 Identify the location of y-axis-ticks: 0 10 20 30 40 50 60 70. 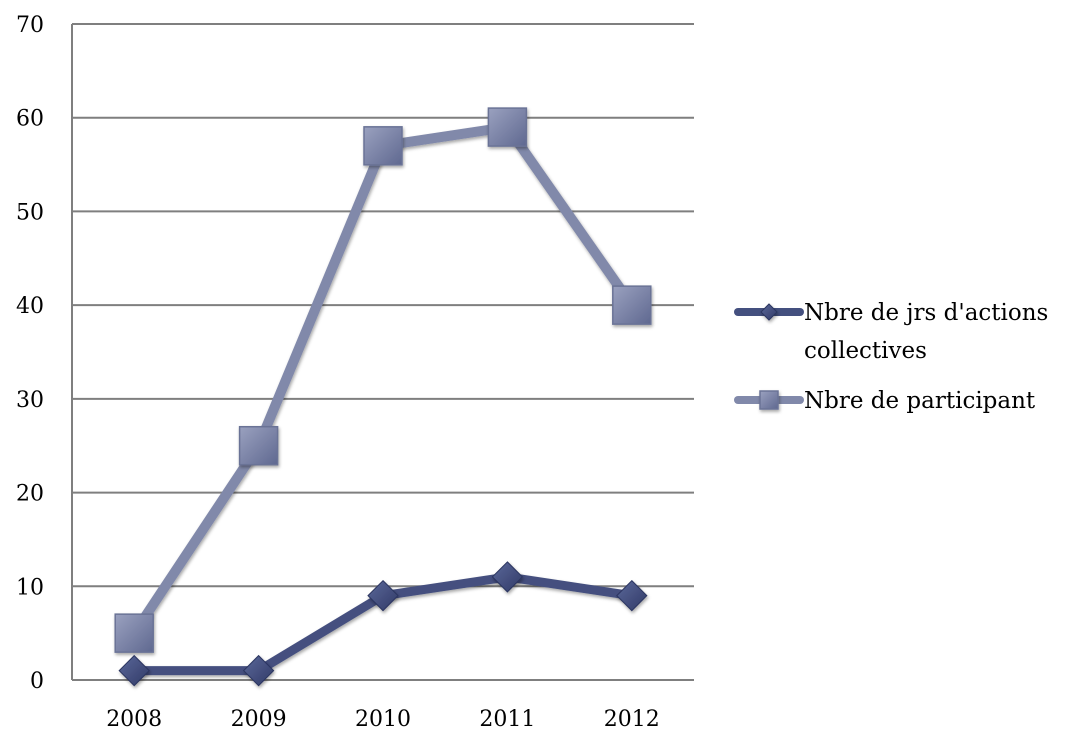
(30, 353).